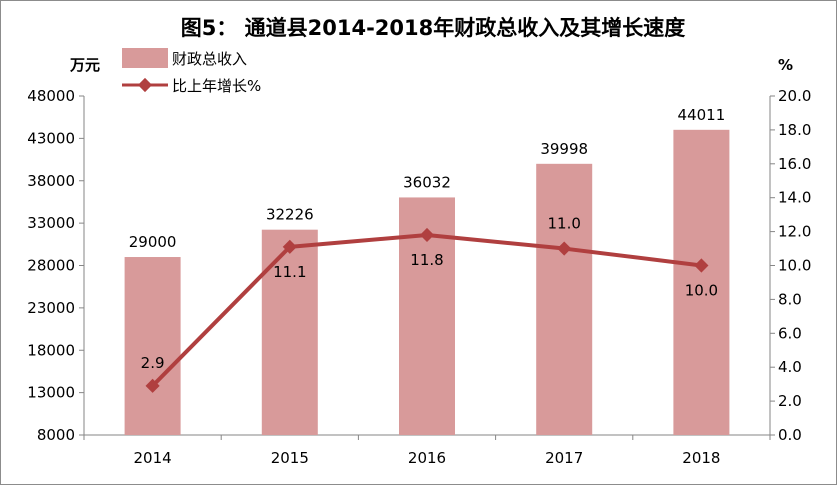  I want to click on right-tick-label: 0.0, so click(790, 435).